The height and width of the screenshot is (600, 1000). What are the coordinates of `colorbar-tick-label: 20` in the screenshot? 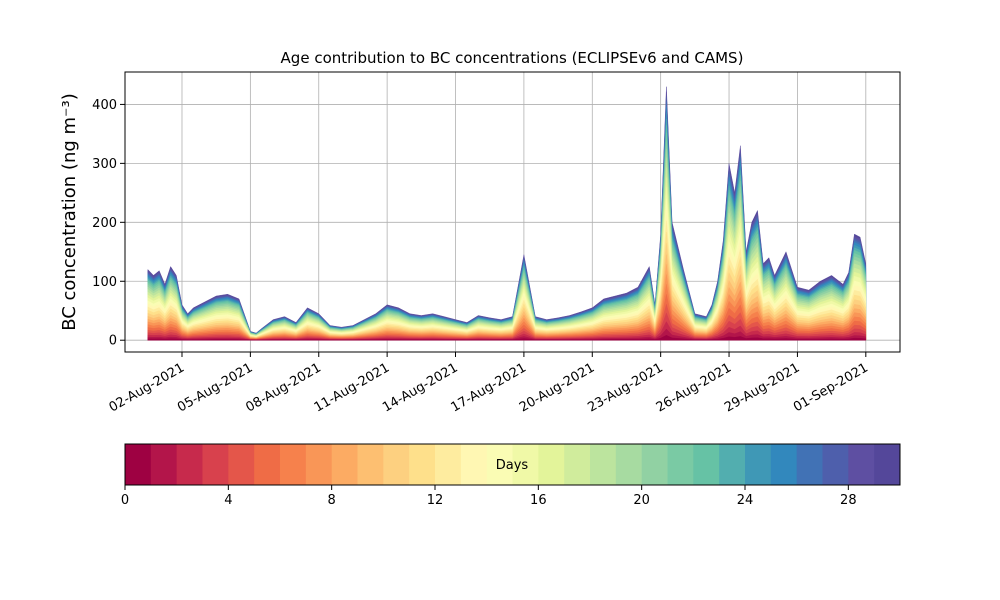 It's located at (641, 500).